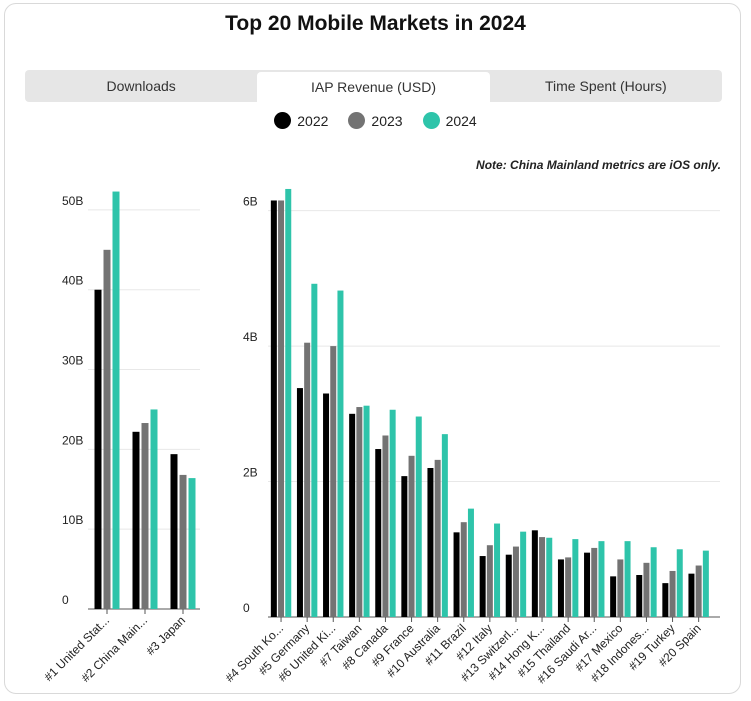  What do you see at coordinates (72, 361) in the screenshot?
I see `y-tick-label: 30B` at bounding box center [72, 361].